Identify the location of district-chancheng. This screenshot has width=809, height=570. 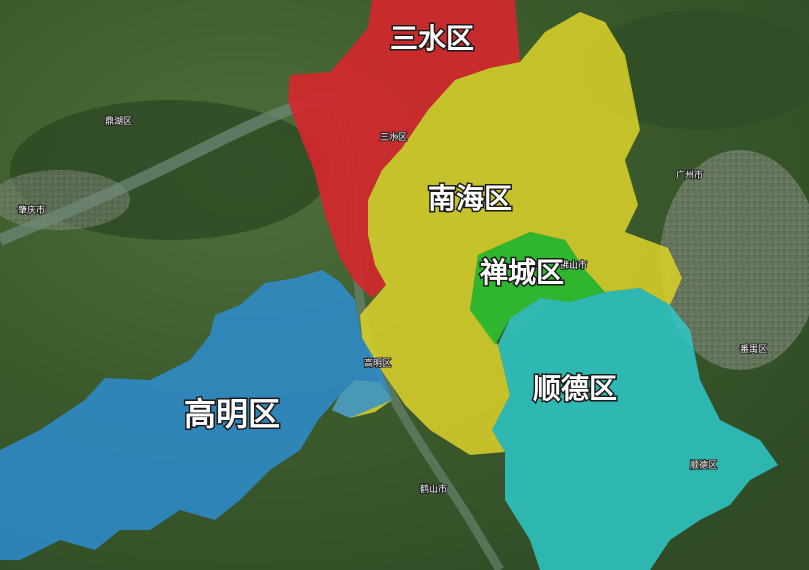
(537, 288).